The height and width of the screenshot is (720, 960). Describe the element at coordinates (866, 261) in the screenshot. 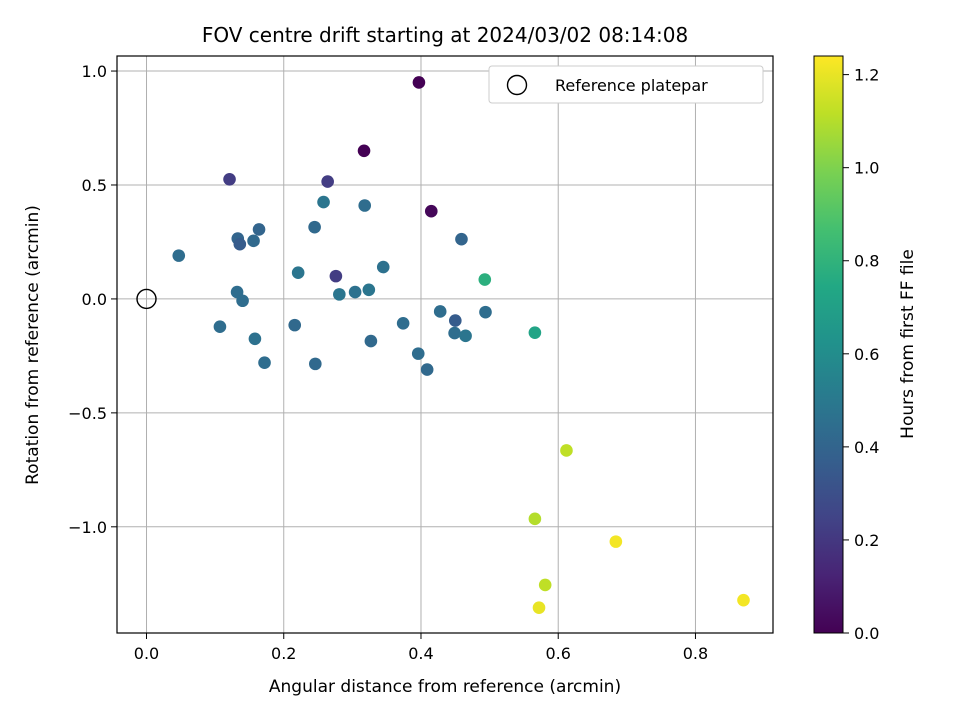

I see `colorbar-tick-label: 0.8` at that location.